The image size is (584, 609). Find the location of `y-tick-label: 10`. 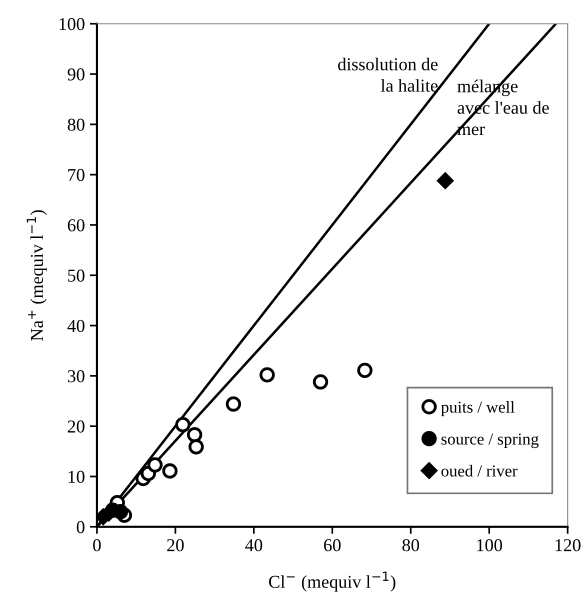

y-tick-label: 10 is located at coordinates (76, 476).